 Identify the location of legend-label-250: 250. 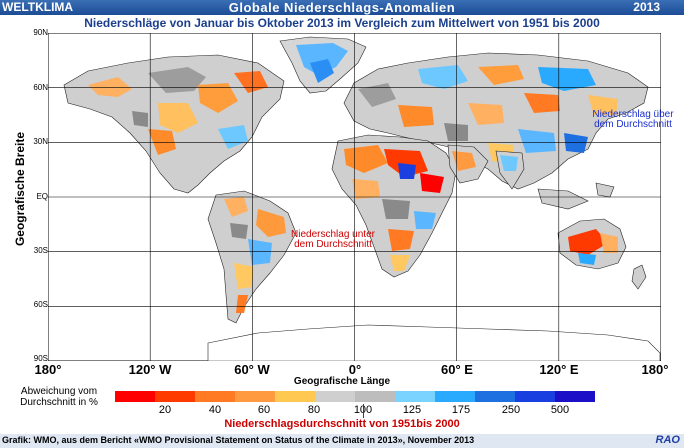
(511, 410).